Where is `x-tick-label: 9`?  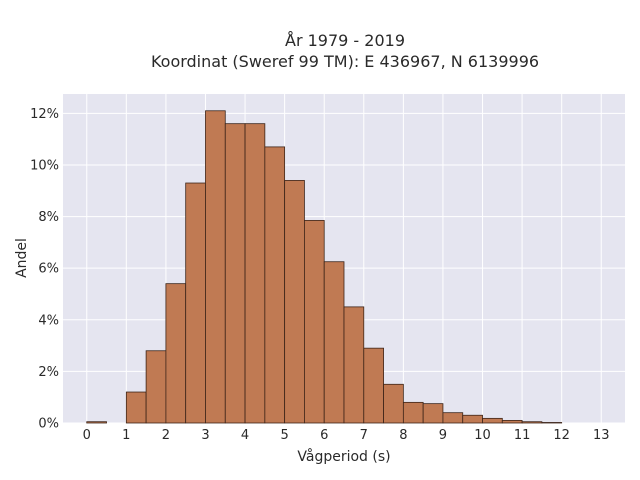 x-tick-label: 9 is located at coordinates (443, 435).